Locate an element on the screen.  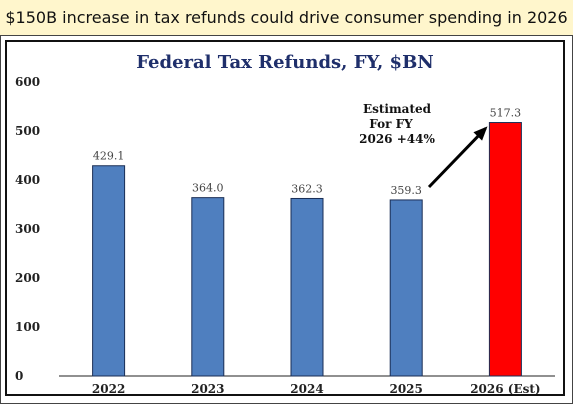
x-tick-label: 2025 is located at coordinates (405, 388).